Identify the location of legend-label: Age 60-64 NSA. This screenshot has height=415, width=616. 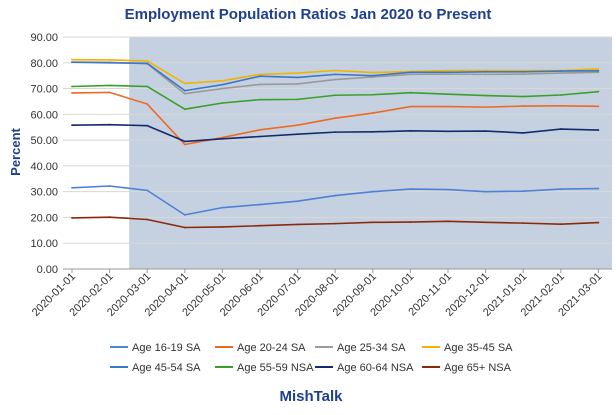
(375, 368).